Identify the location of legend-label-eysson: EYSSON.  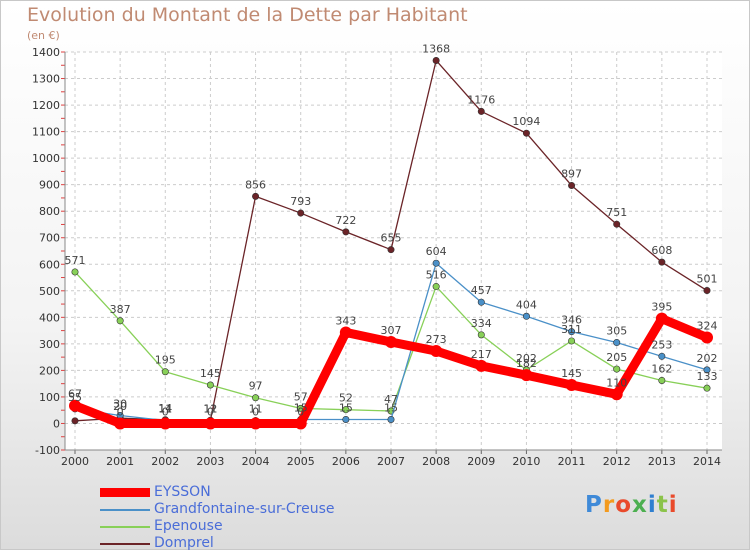
(182, 492).